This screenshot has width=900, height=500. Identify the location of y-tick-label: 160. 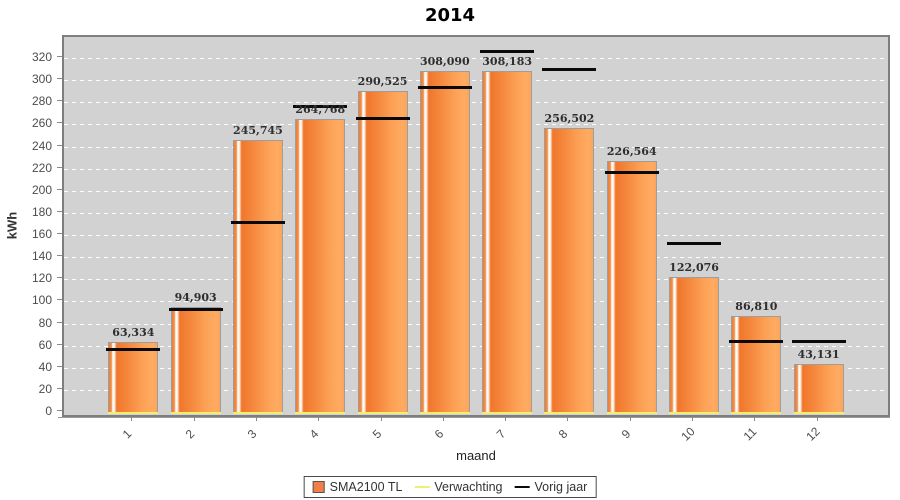
(41, 234).